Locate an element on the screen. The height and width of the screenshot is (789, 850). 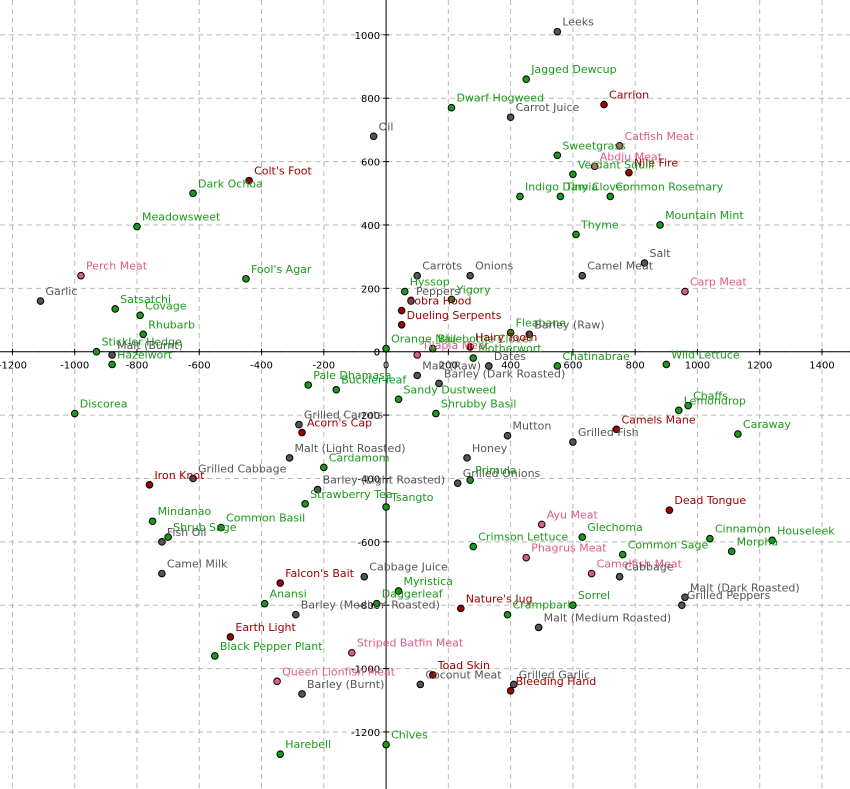
point-label: Perch Meat is located at coordinates (117, 266).